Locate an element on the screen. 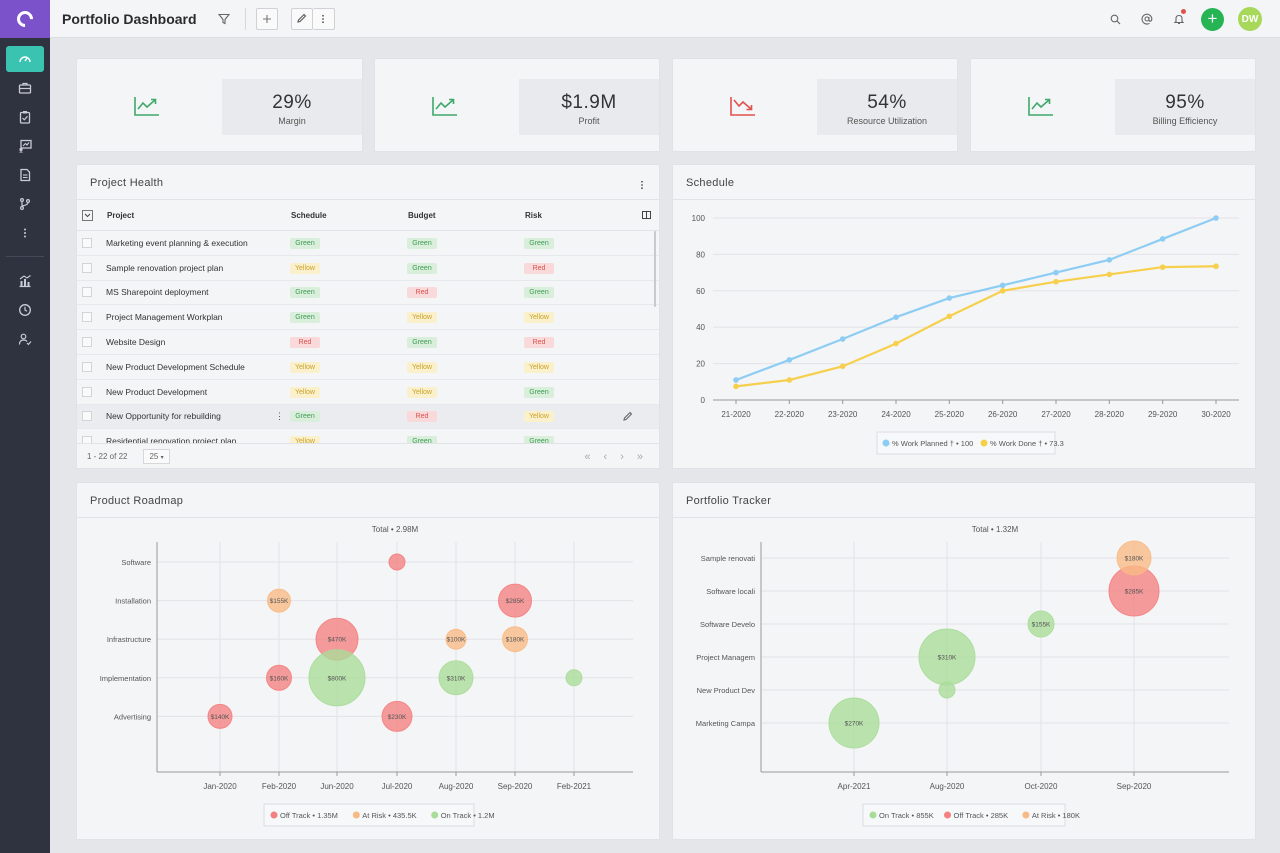  kpi-card-profit: $1.9M Profit is located at coordinates (517, 105).